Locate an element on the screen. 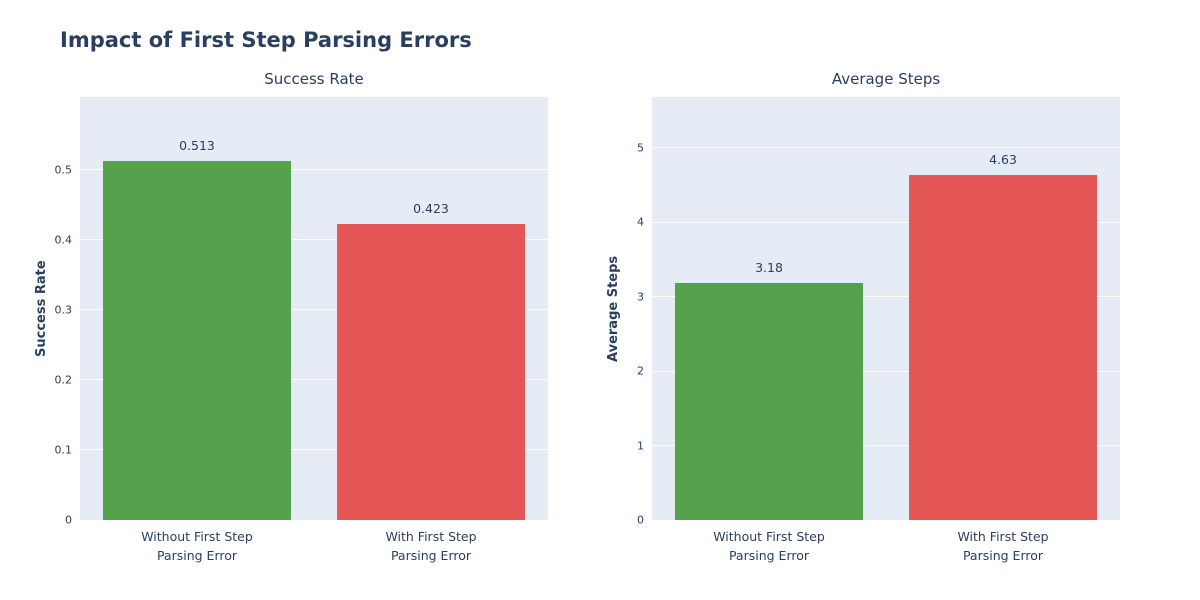  subplot-title: Average Steps is located at coordinates (886, 79).